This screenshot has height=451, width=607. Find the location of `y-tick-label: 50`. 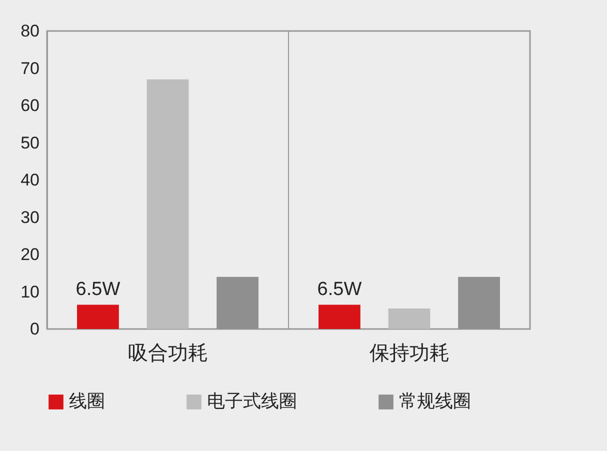

y-tick-label: 50 is located at coordinates (30, 142).